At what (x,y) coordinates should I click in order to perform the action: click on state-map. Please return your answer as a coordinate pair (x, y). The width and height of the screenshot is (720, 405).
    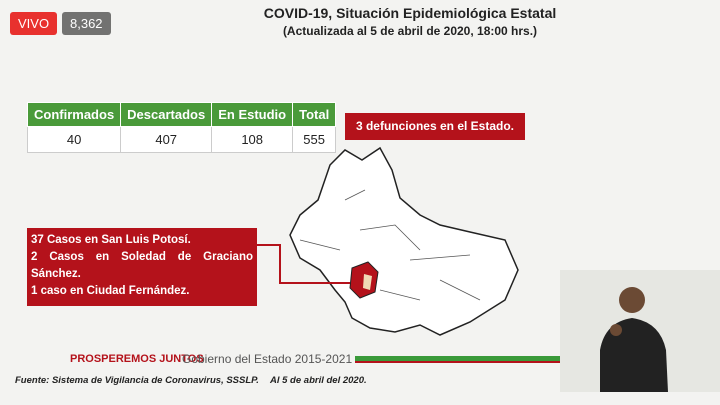
    Looking at the image, I should click on (404, 241).